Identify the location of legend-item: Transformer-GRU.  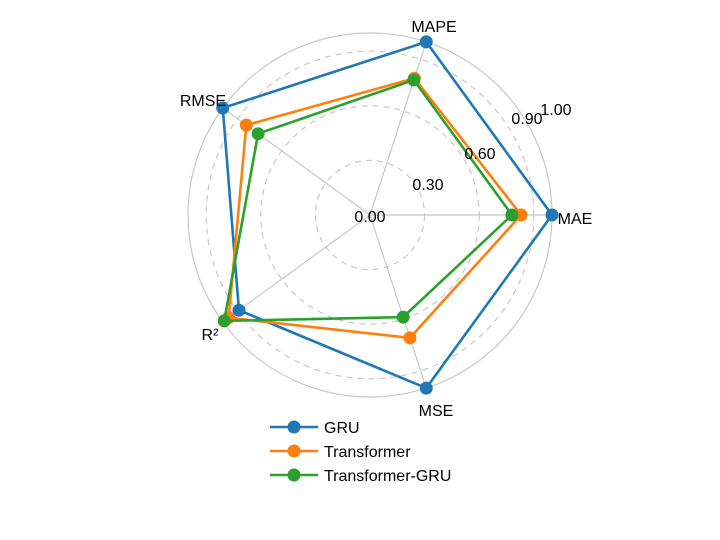
(360, 476).